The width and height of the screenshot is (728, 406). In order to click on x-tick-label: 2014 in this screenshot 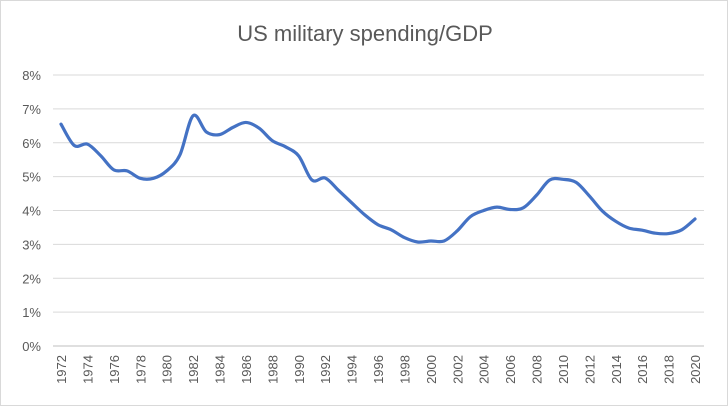, I will do `click(616, 369)`.